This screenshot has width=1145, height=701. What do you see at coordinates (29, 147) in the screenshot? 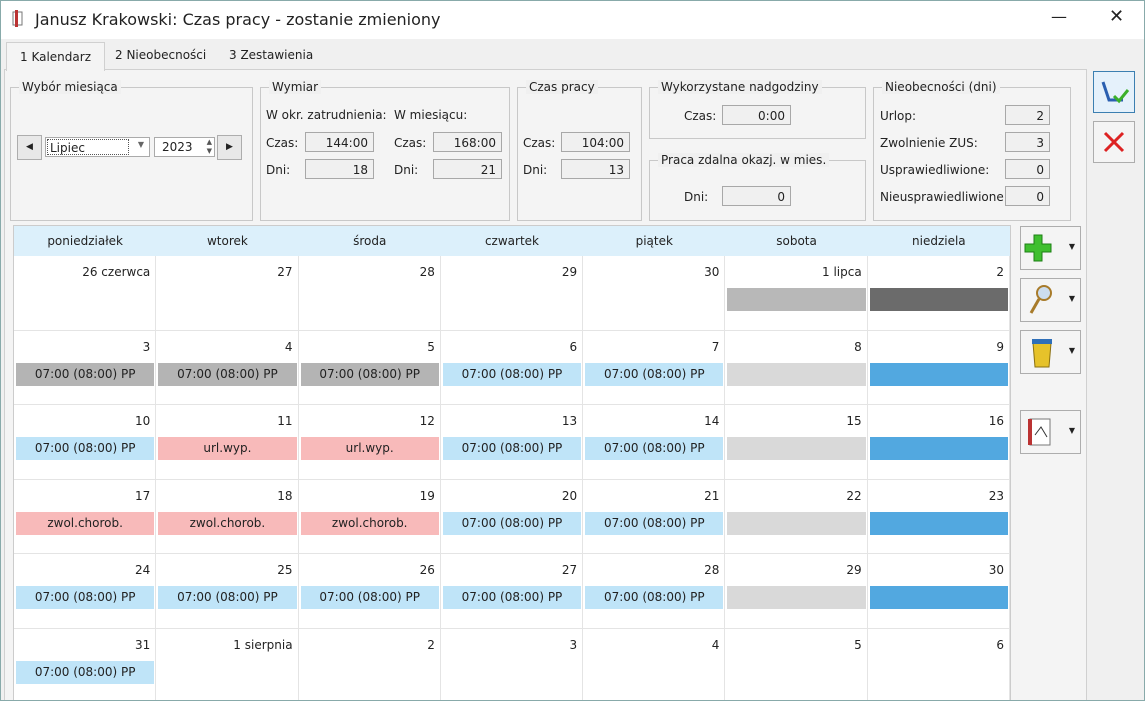
I see `prev-month-button: ◀` at bounding box center [29, 147].